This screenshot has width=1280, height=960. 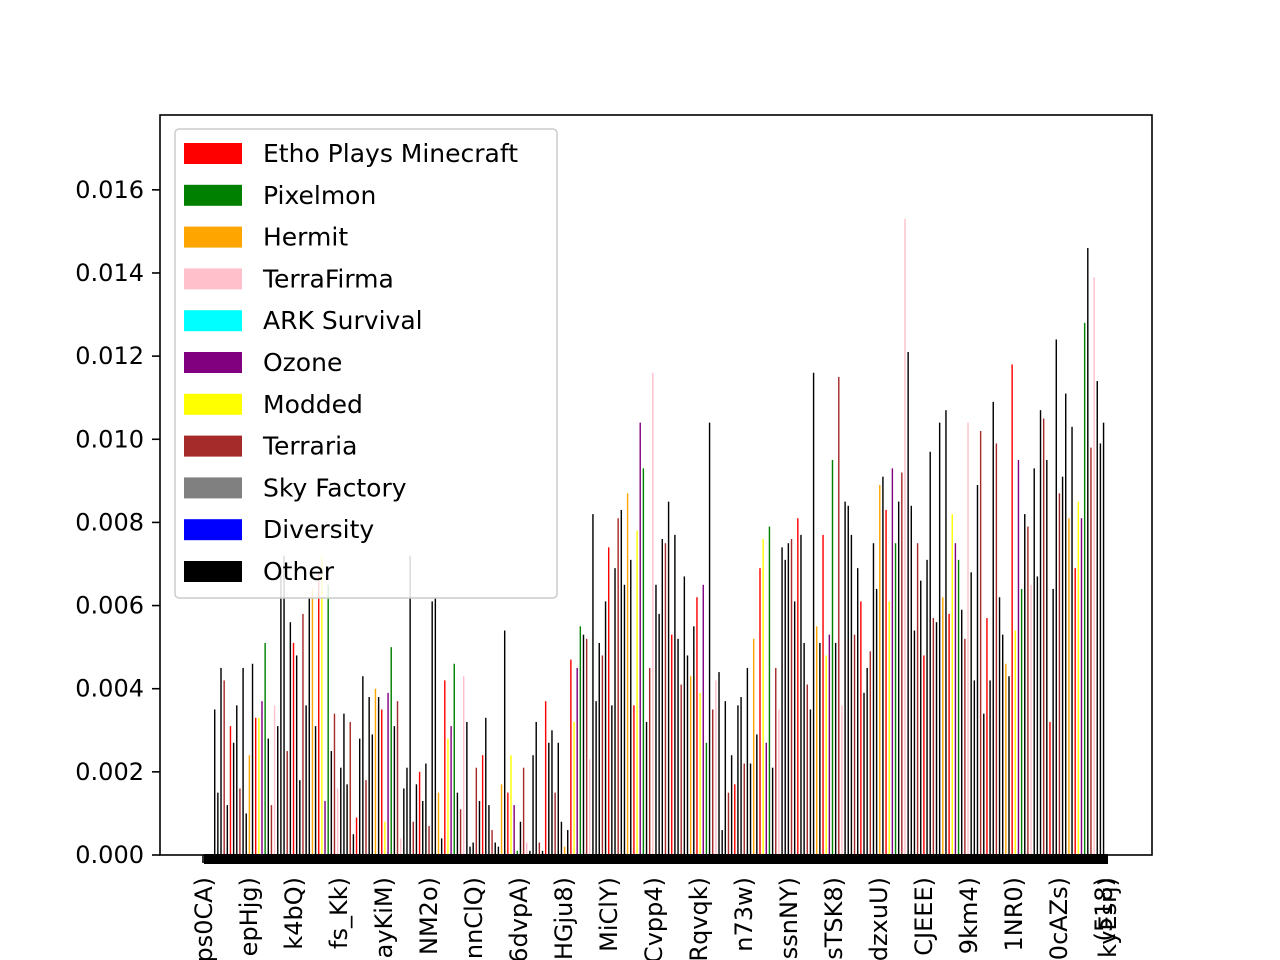 What do you see at coordinates (879, 918) in the screenshot?
I see `x-tick-label: dzxuU)` at bounding box center [879, 918].